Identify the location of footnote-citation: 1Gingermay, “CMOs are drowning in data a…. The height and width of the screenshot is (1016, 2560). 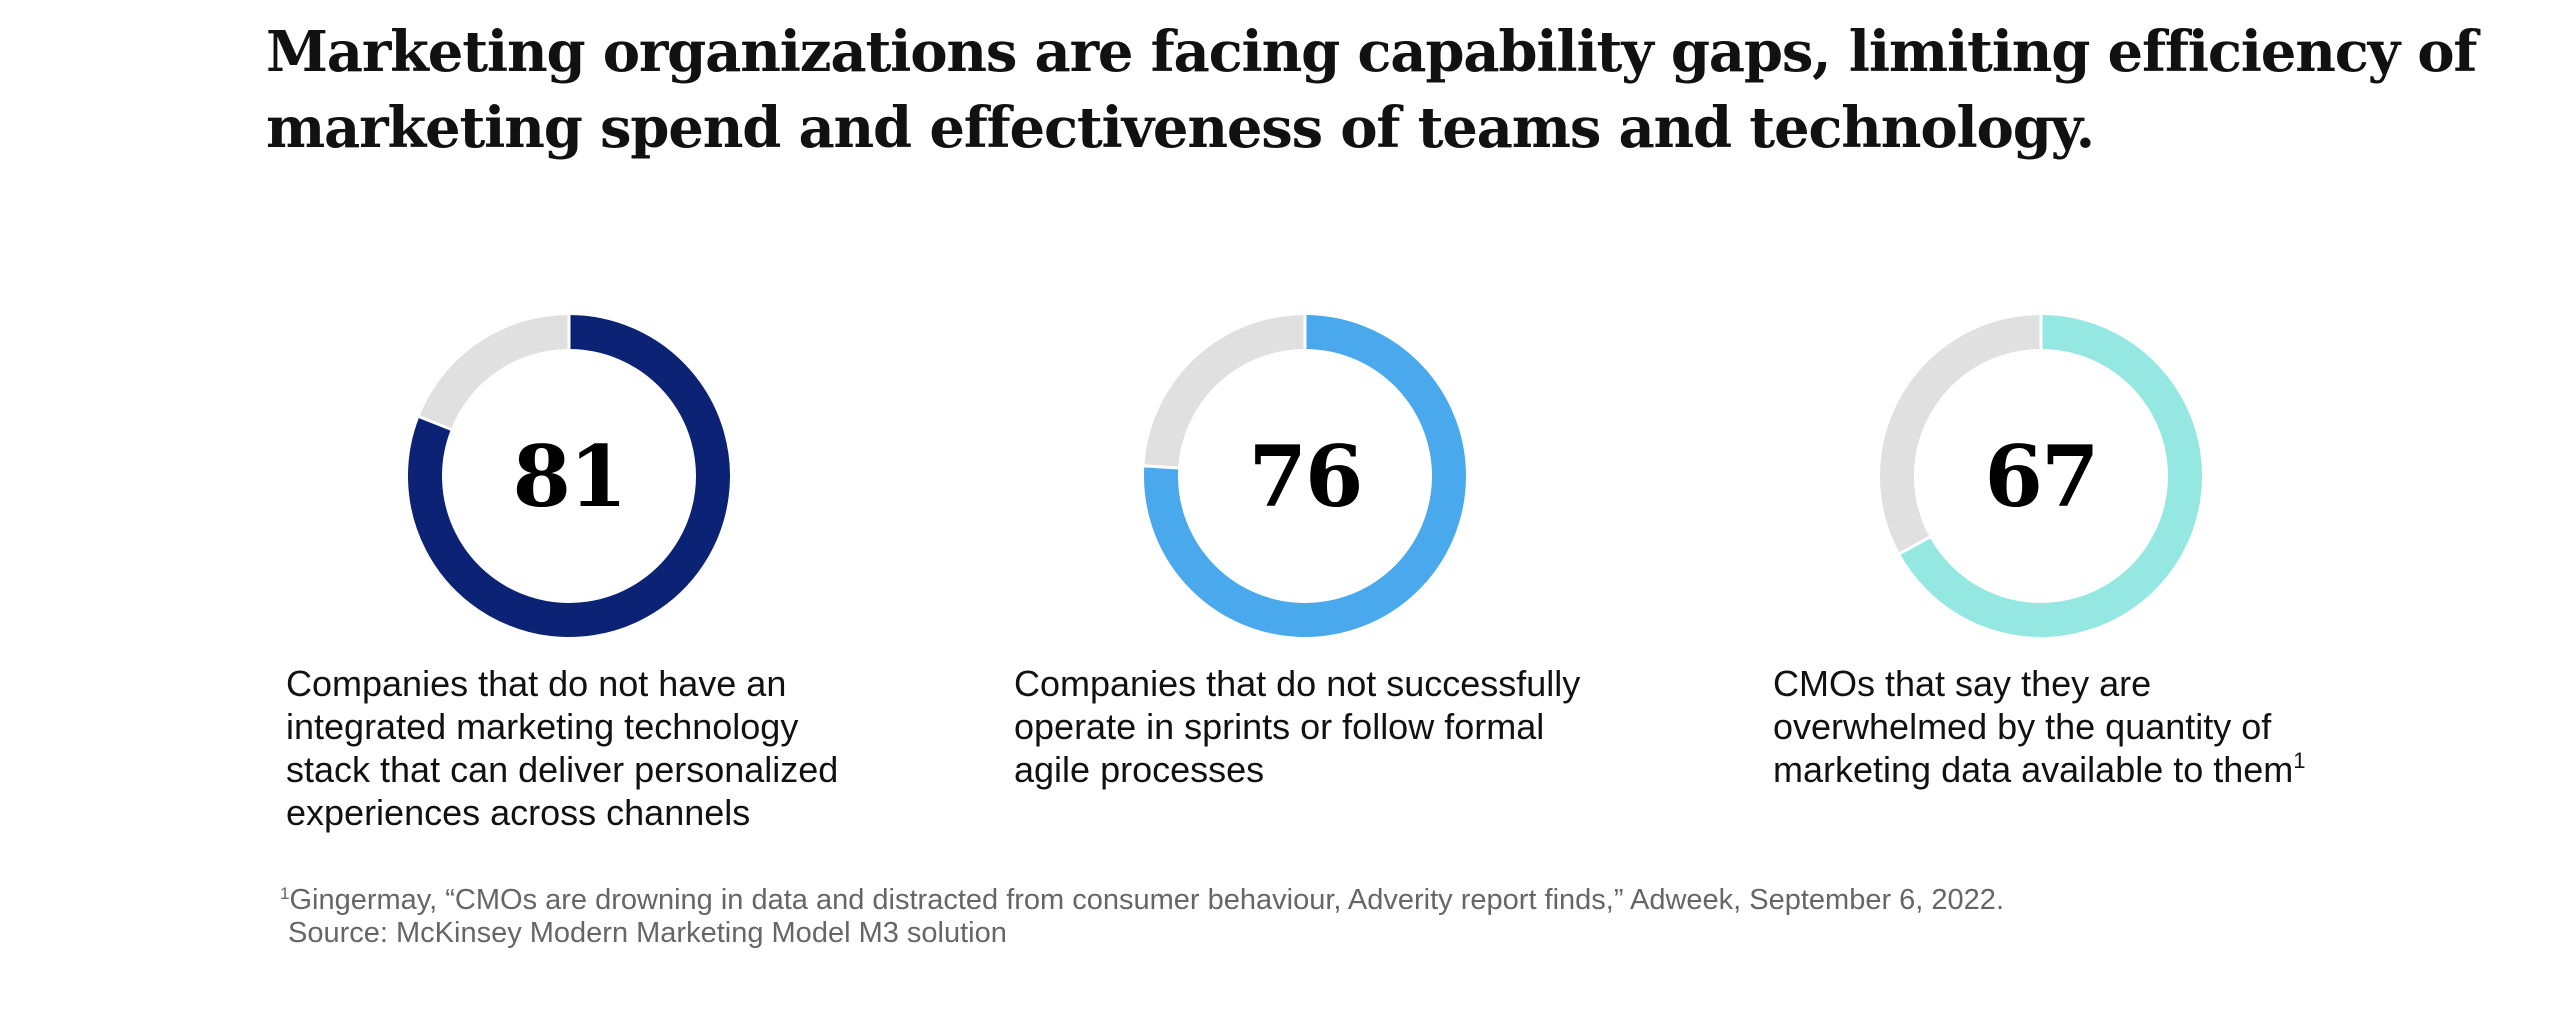
(1142, 900).